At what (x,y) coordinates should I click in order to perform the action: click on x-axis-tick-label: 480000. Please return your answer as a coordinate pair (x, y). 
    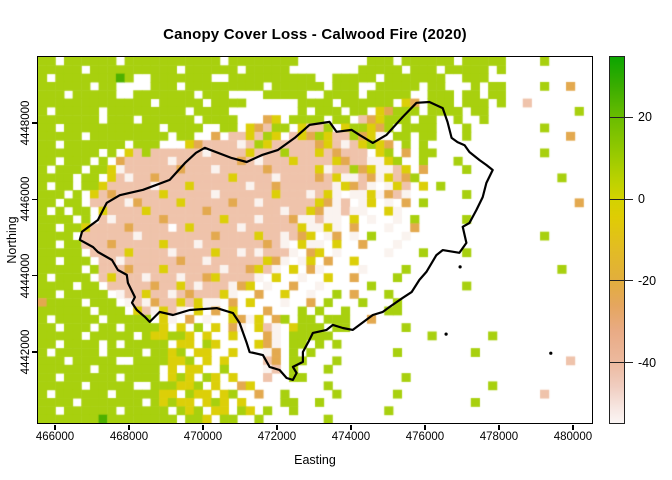
    Looking at the image, I should click on (573, 437).